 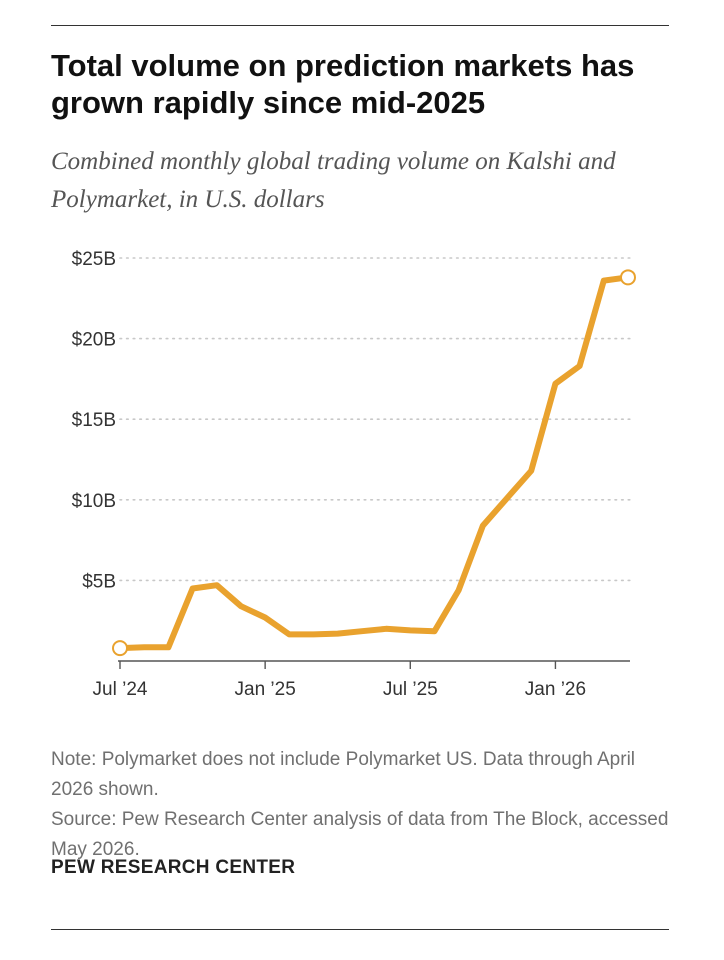 What do you see at coordinates (555, 689) in the screenshot?
I see `x-tick-label: Jan ’26` at bounding box center [555, 689].